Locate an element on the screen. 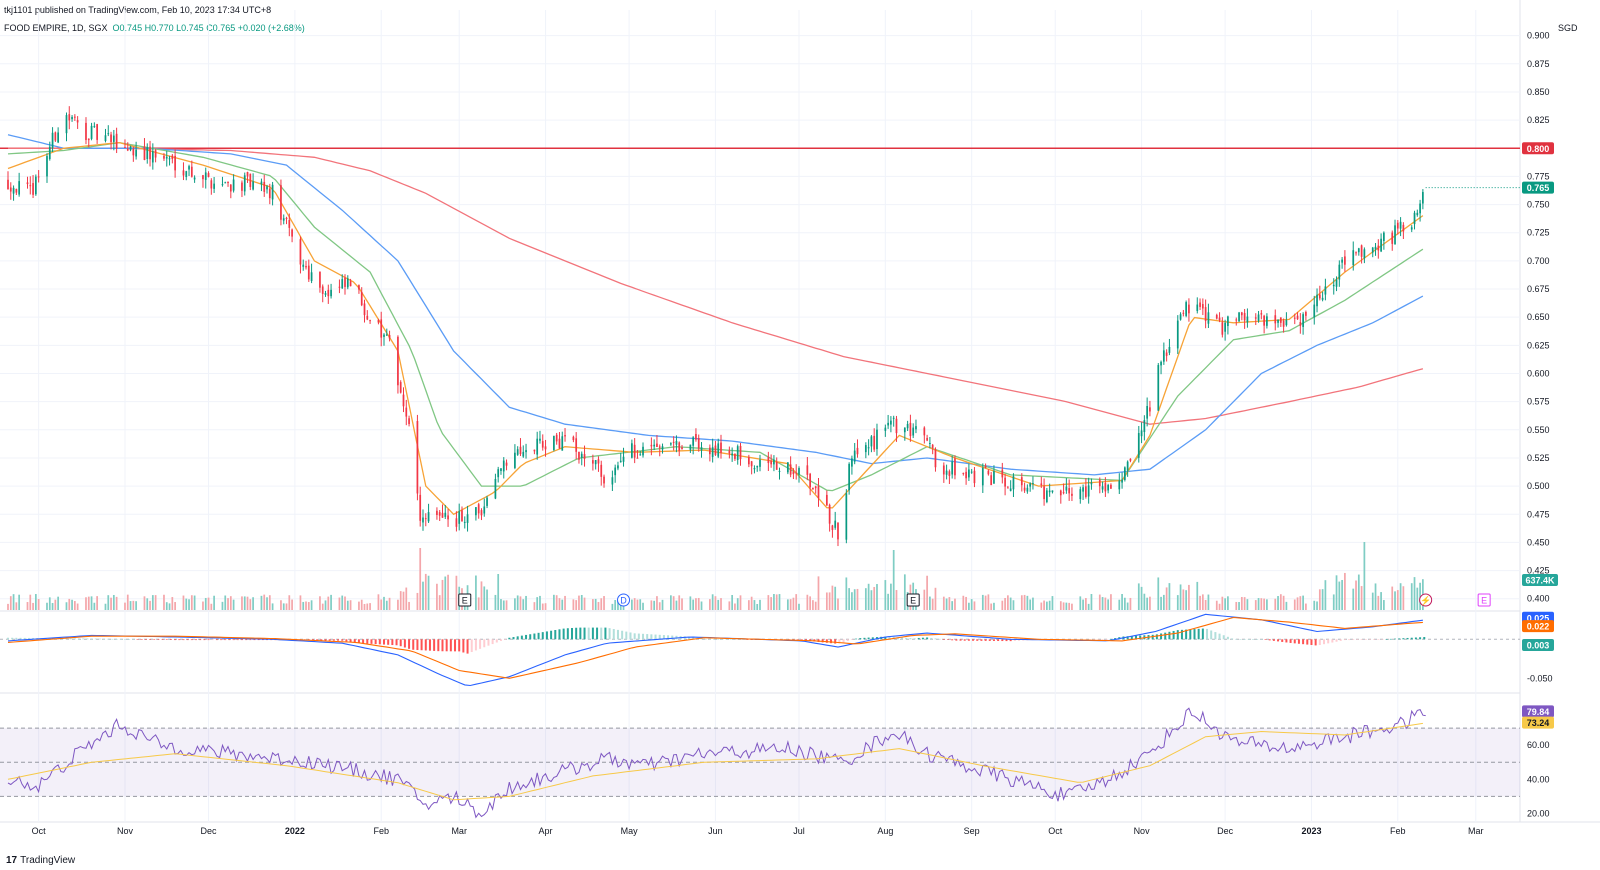 The height and width of the screenshot is (870, 1600). flash-badge is located at coordinates (1426, 600).